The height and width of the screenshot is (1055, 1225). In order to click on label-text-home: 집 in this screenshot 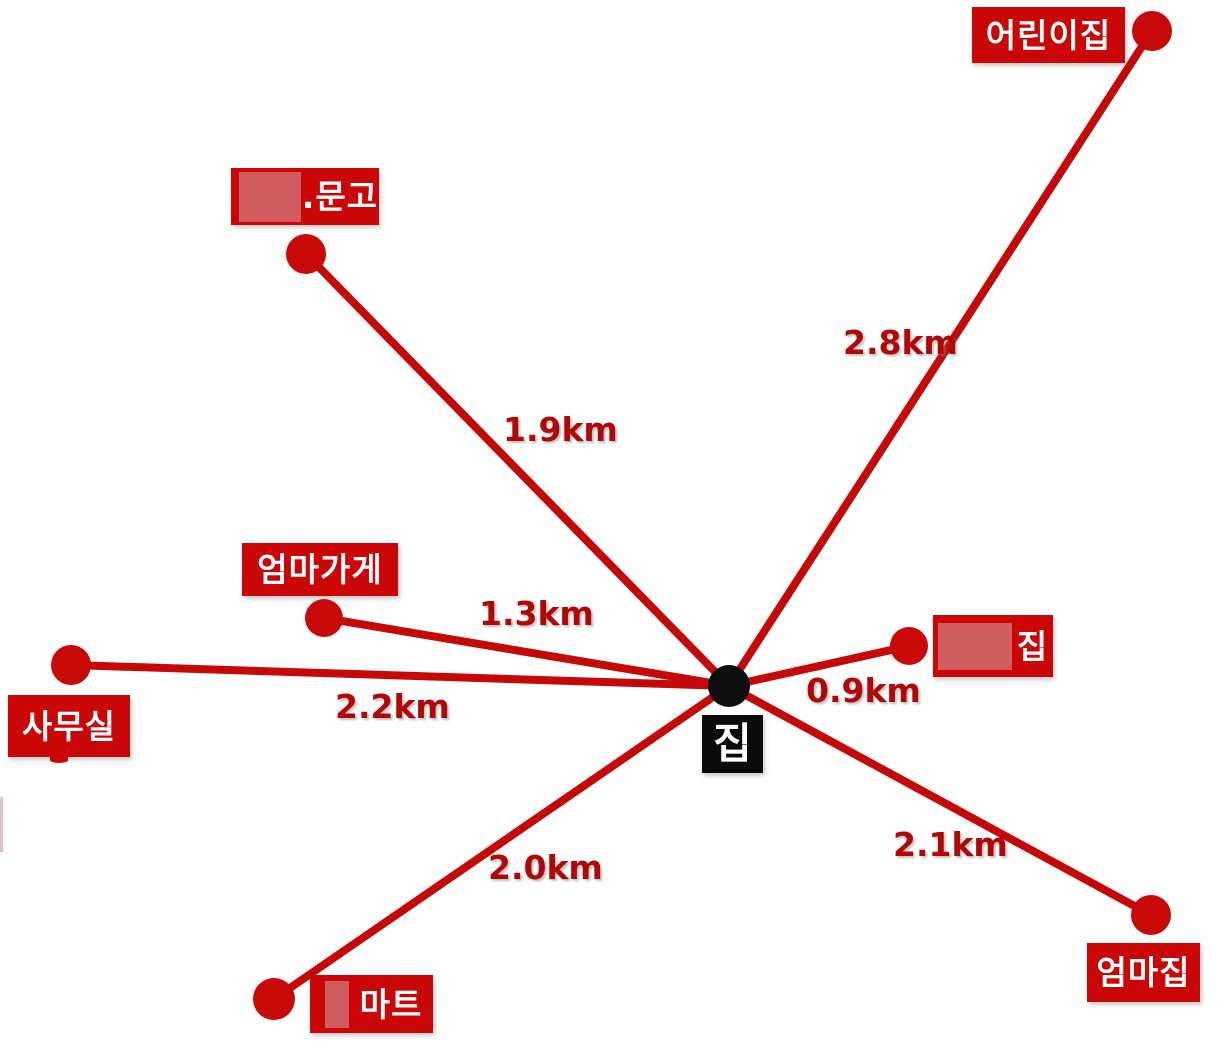, I will do `click(732, 743)`.